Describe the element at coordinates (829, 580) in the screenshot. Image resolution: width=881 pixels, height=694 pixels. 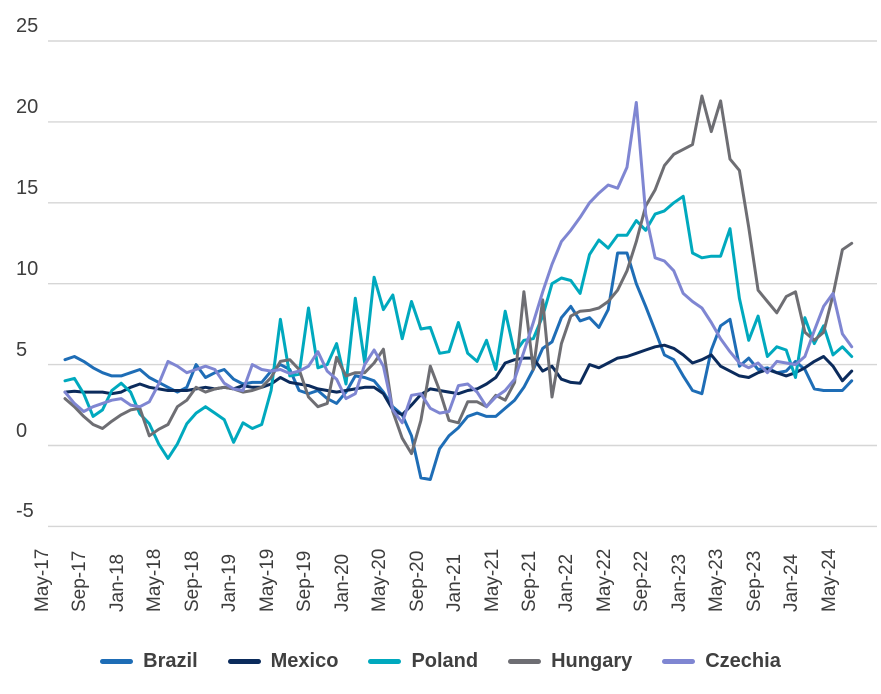
I see `x-tick-label: May-24` at that location.